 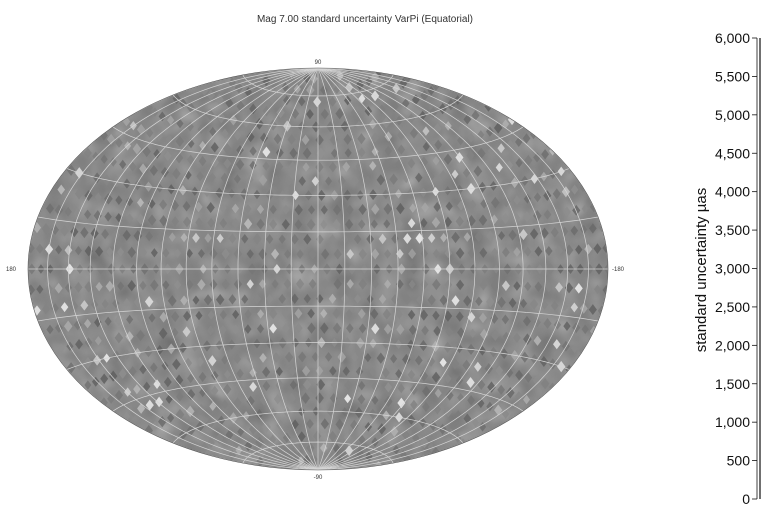 I want to click on colorbar-tick-label: 5,500, so click(x=732, y=76).